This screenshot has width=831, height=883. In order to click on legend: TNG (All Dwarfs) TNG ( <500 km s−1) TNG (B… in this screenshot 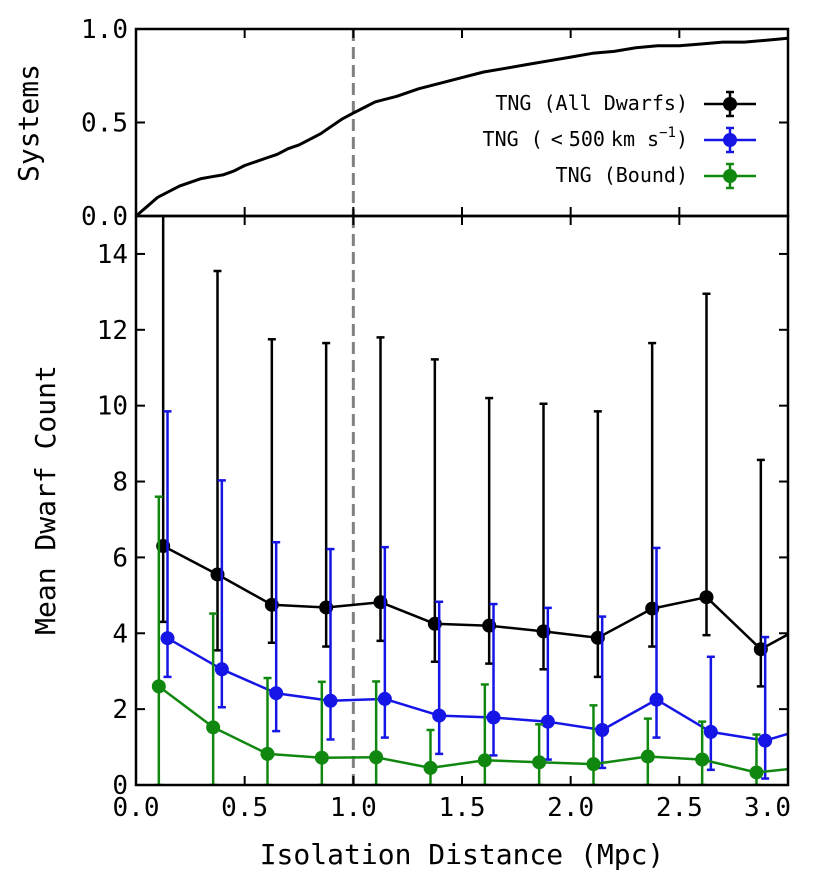, I will do `click(619, 140)`.